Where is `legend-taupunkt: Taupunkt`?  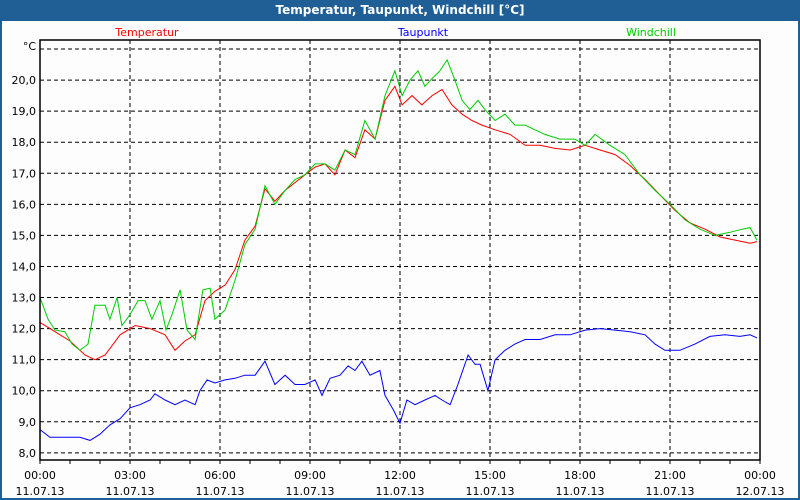
legend-taupunkt: Taupunkt is located at coordinates (423, 32).